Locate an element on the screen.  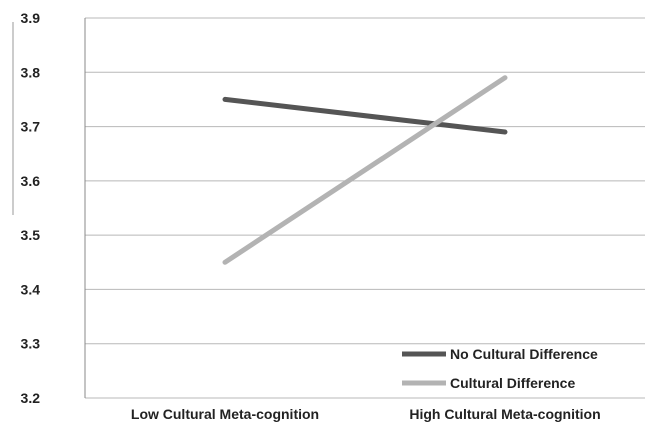
y-tick-label: 3.8 is located at coordinates (31, 72).